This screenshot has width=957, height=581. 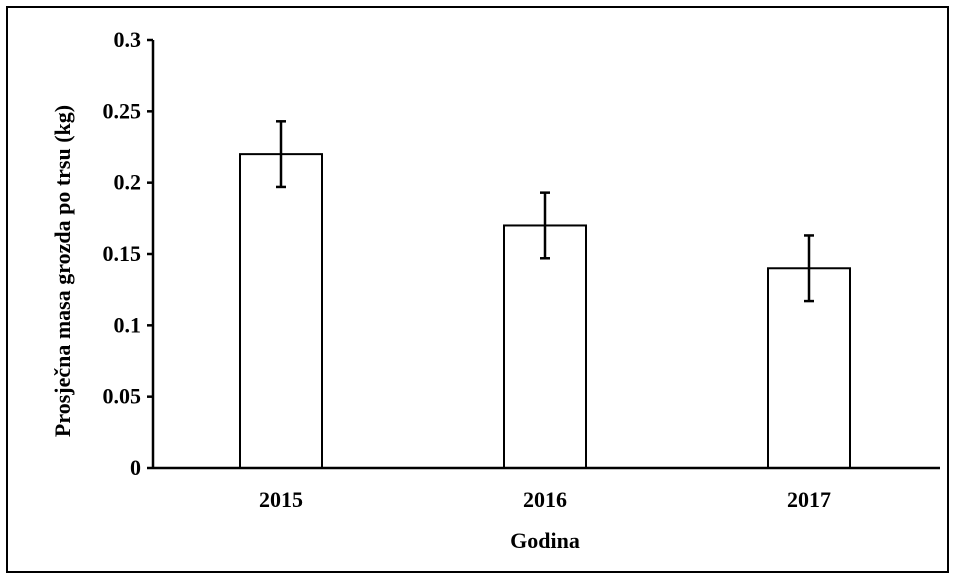 What do you see at coordinates (122, 253) in the screenshot?
I see `y-tick-label: 0.15` at bounding box center [122, 253].